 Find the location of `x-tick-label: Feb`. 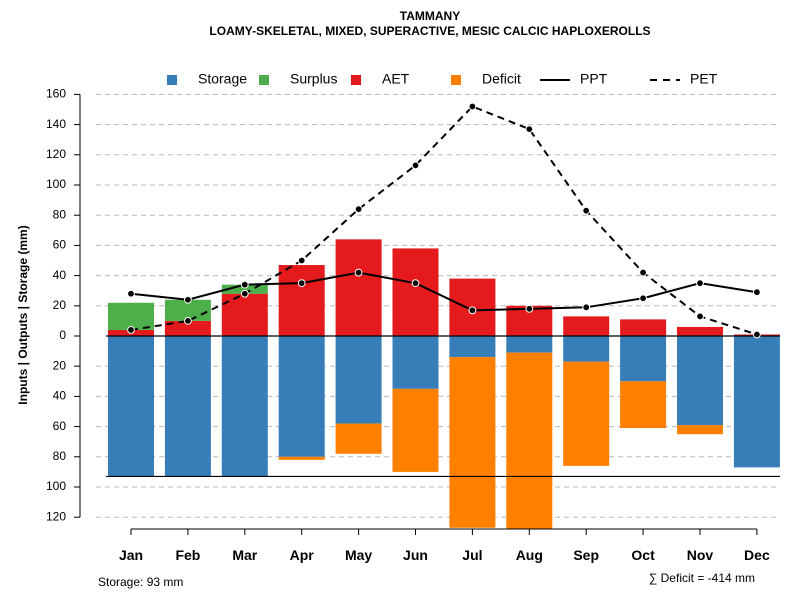

x-tick-label: Feb is located at coordinates (187, 555).